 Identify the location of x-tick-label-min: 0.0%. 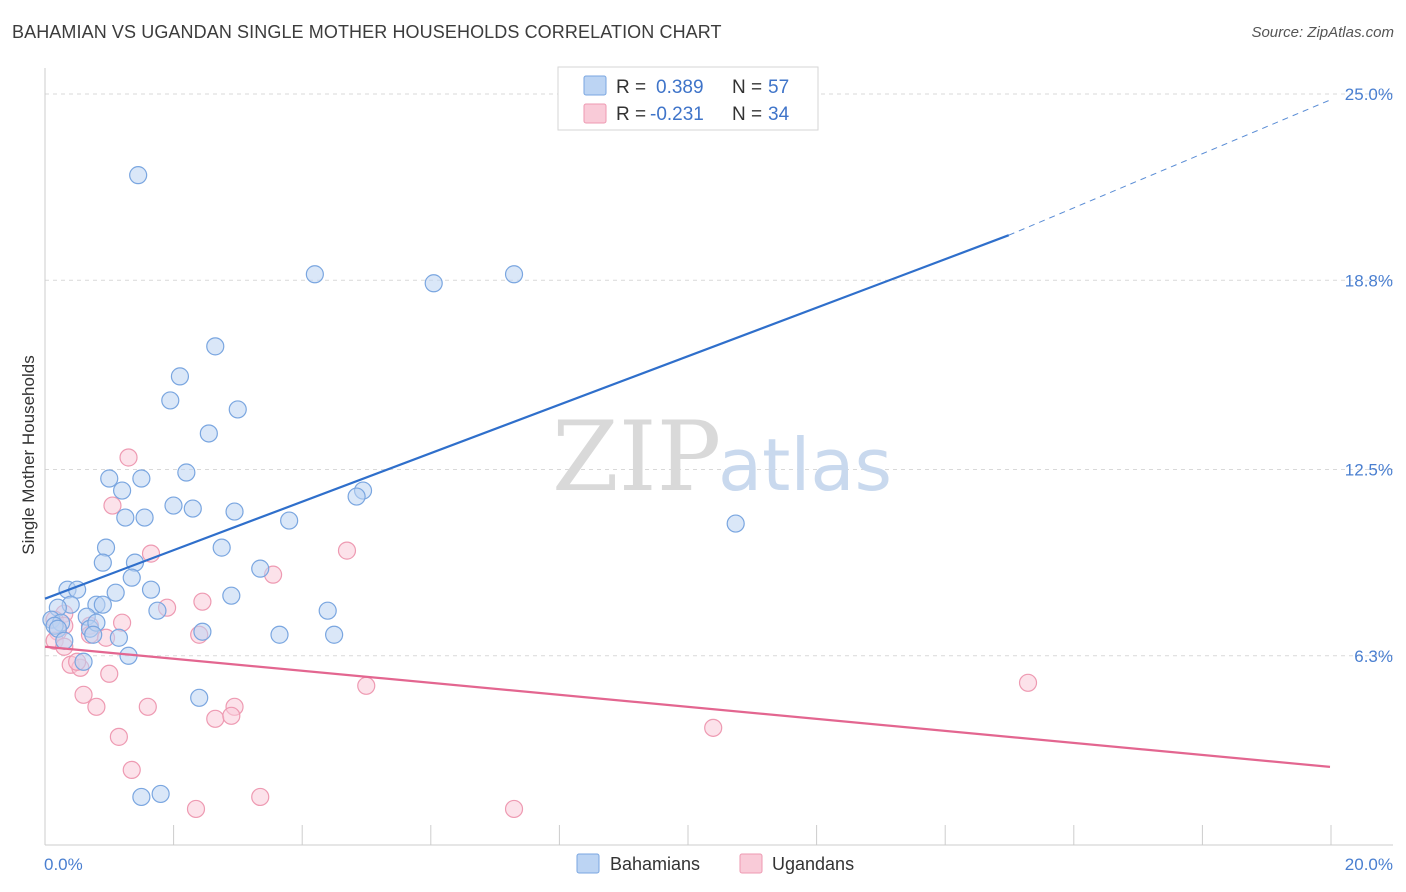
(63, 864).